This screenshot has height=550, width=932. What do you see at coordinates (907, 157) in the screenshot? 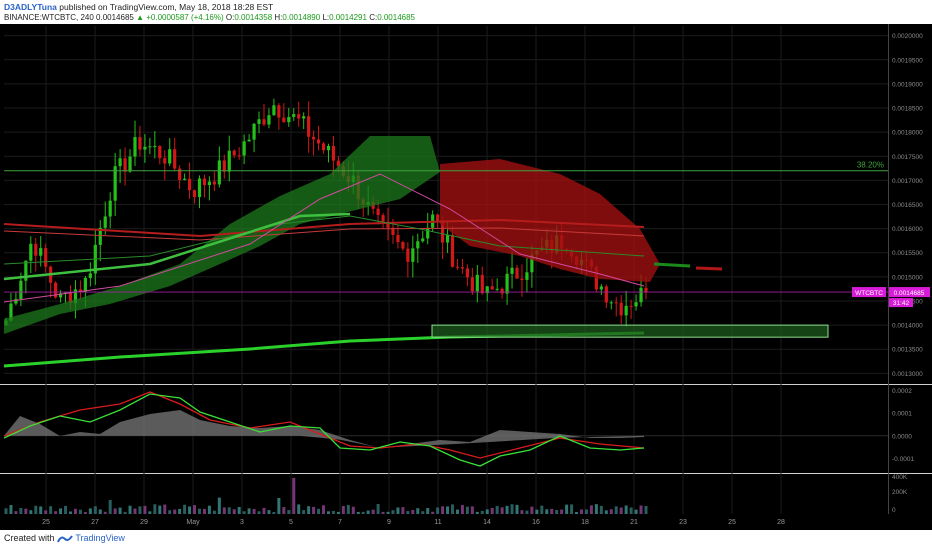
I see `y-tick-label: 0.0017500` at bounding box center [907, 157].